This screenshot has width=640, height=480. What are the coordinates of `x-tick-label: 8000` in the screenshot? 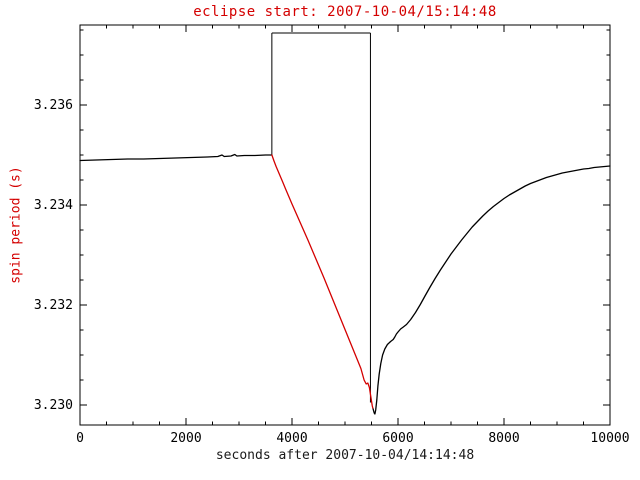 It's located at (503, 438).